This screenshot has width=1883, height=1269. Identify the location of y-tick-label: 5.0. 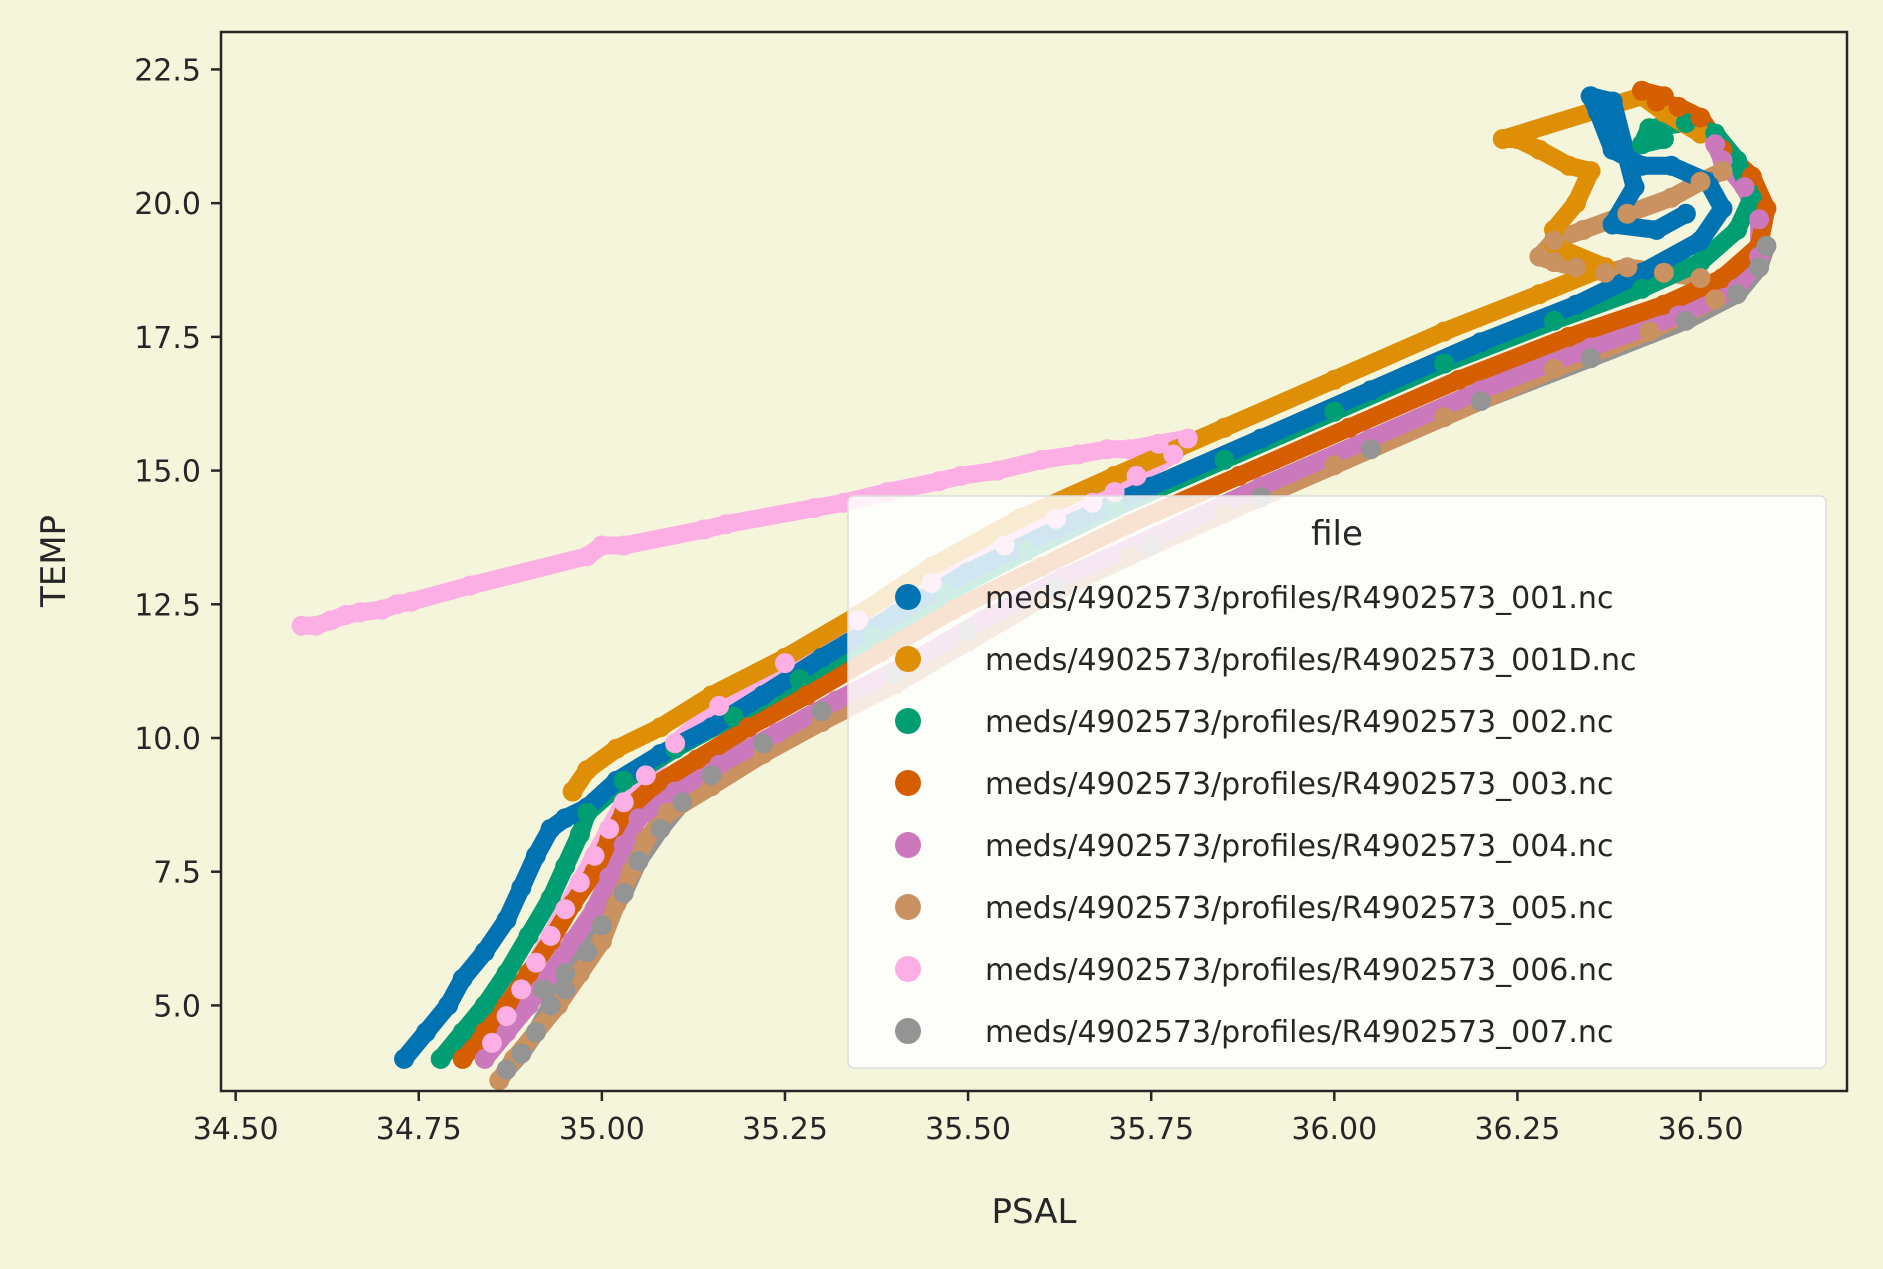
(177, 1006).